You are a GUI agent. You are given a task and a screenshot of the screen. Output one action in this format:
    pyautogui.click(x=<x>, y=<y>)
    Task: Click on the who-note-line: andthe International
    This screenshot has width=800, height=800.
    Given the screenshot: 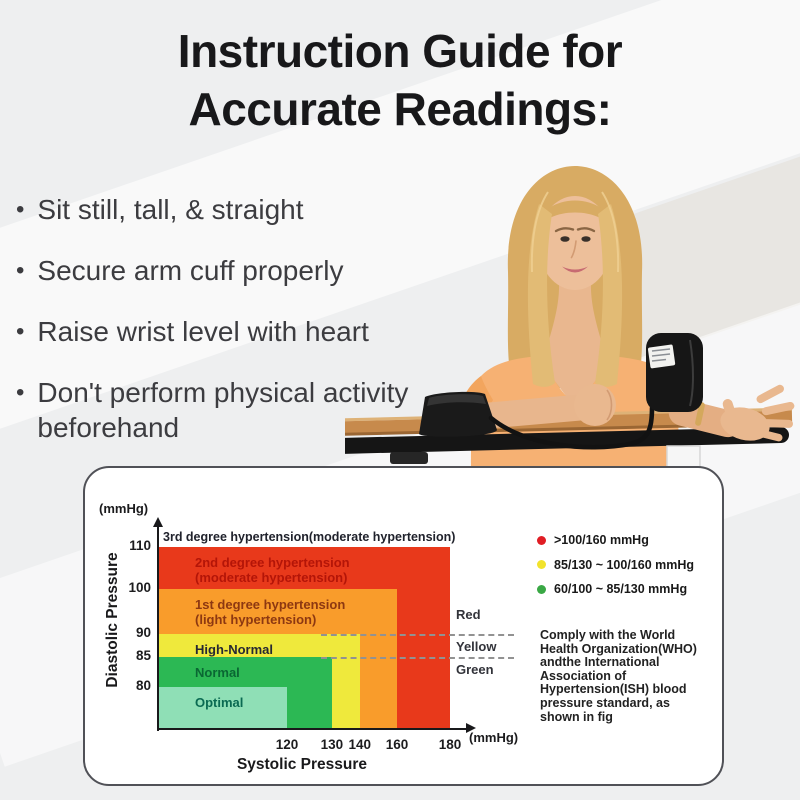 What is the action you would take?
    pyautogui.click(x=600, y=662)
    